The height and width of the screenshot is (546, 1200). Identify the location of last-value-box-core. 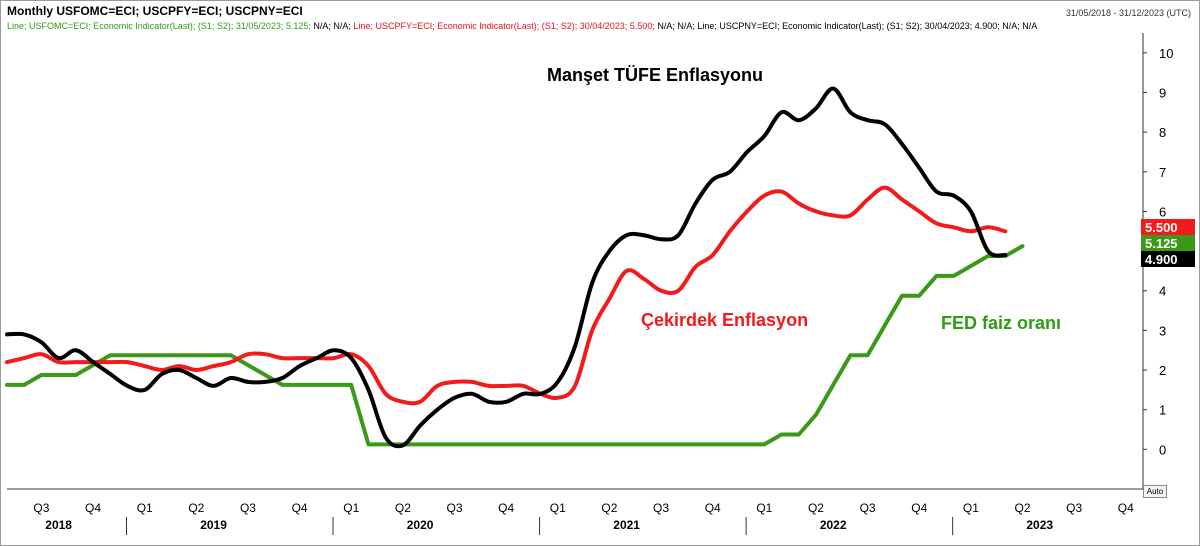
(1168, 227).